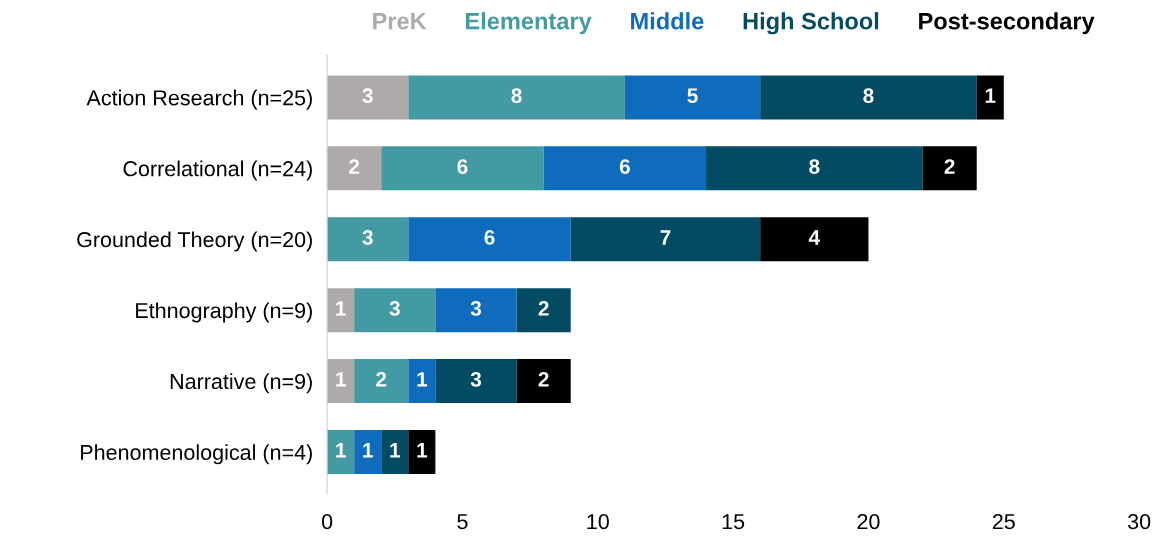 This screenshot has width=1160, height=555. Describe the element at coordinates (196, 454) in the screenshot. I see `y-tick-label: Phenomenological (n=4)` at that location.